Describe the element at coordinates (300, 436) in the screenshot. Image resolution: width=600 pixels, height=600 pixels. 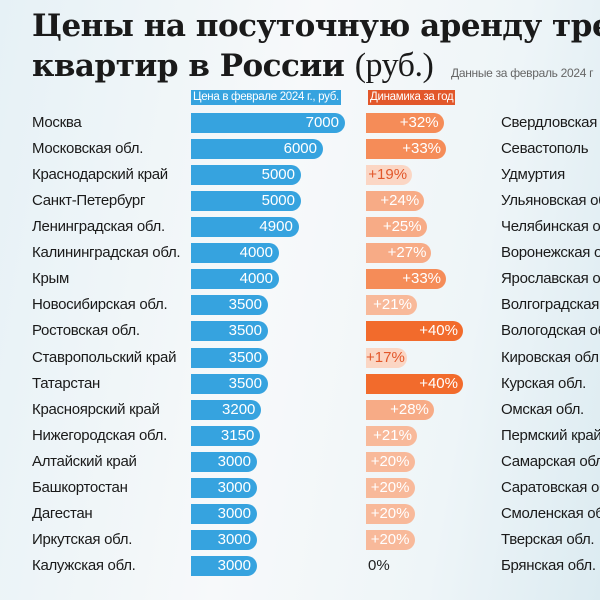
I see `chart-row: Нижегородская обл. 3150 +21% Пермский край` at that location.